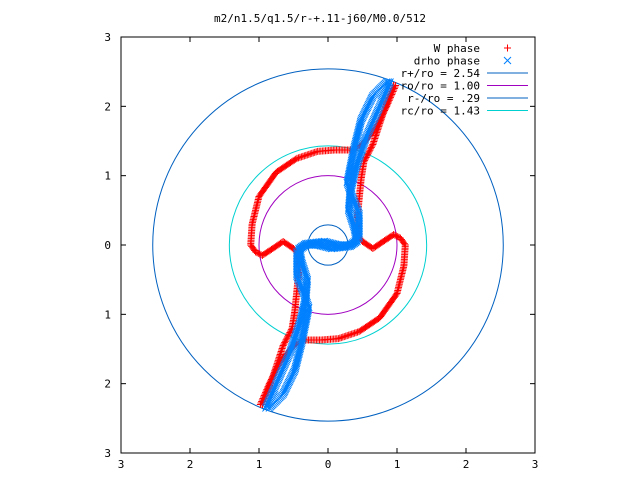  What do you see at coordinates (397, 464) in the screenshot?
I see `x-tick-label: 1` at bounding box center [397, 464].